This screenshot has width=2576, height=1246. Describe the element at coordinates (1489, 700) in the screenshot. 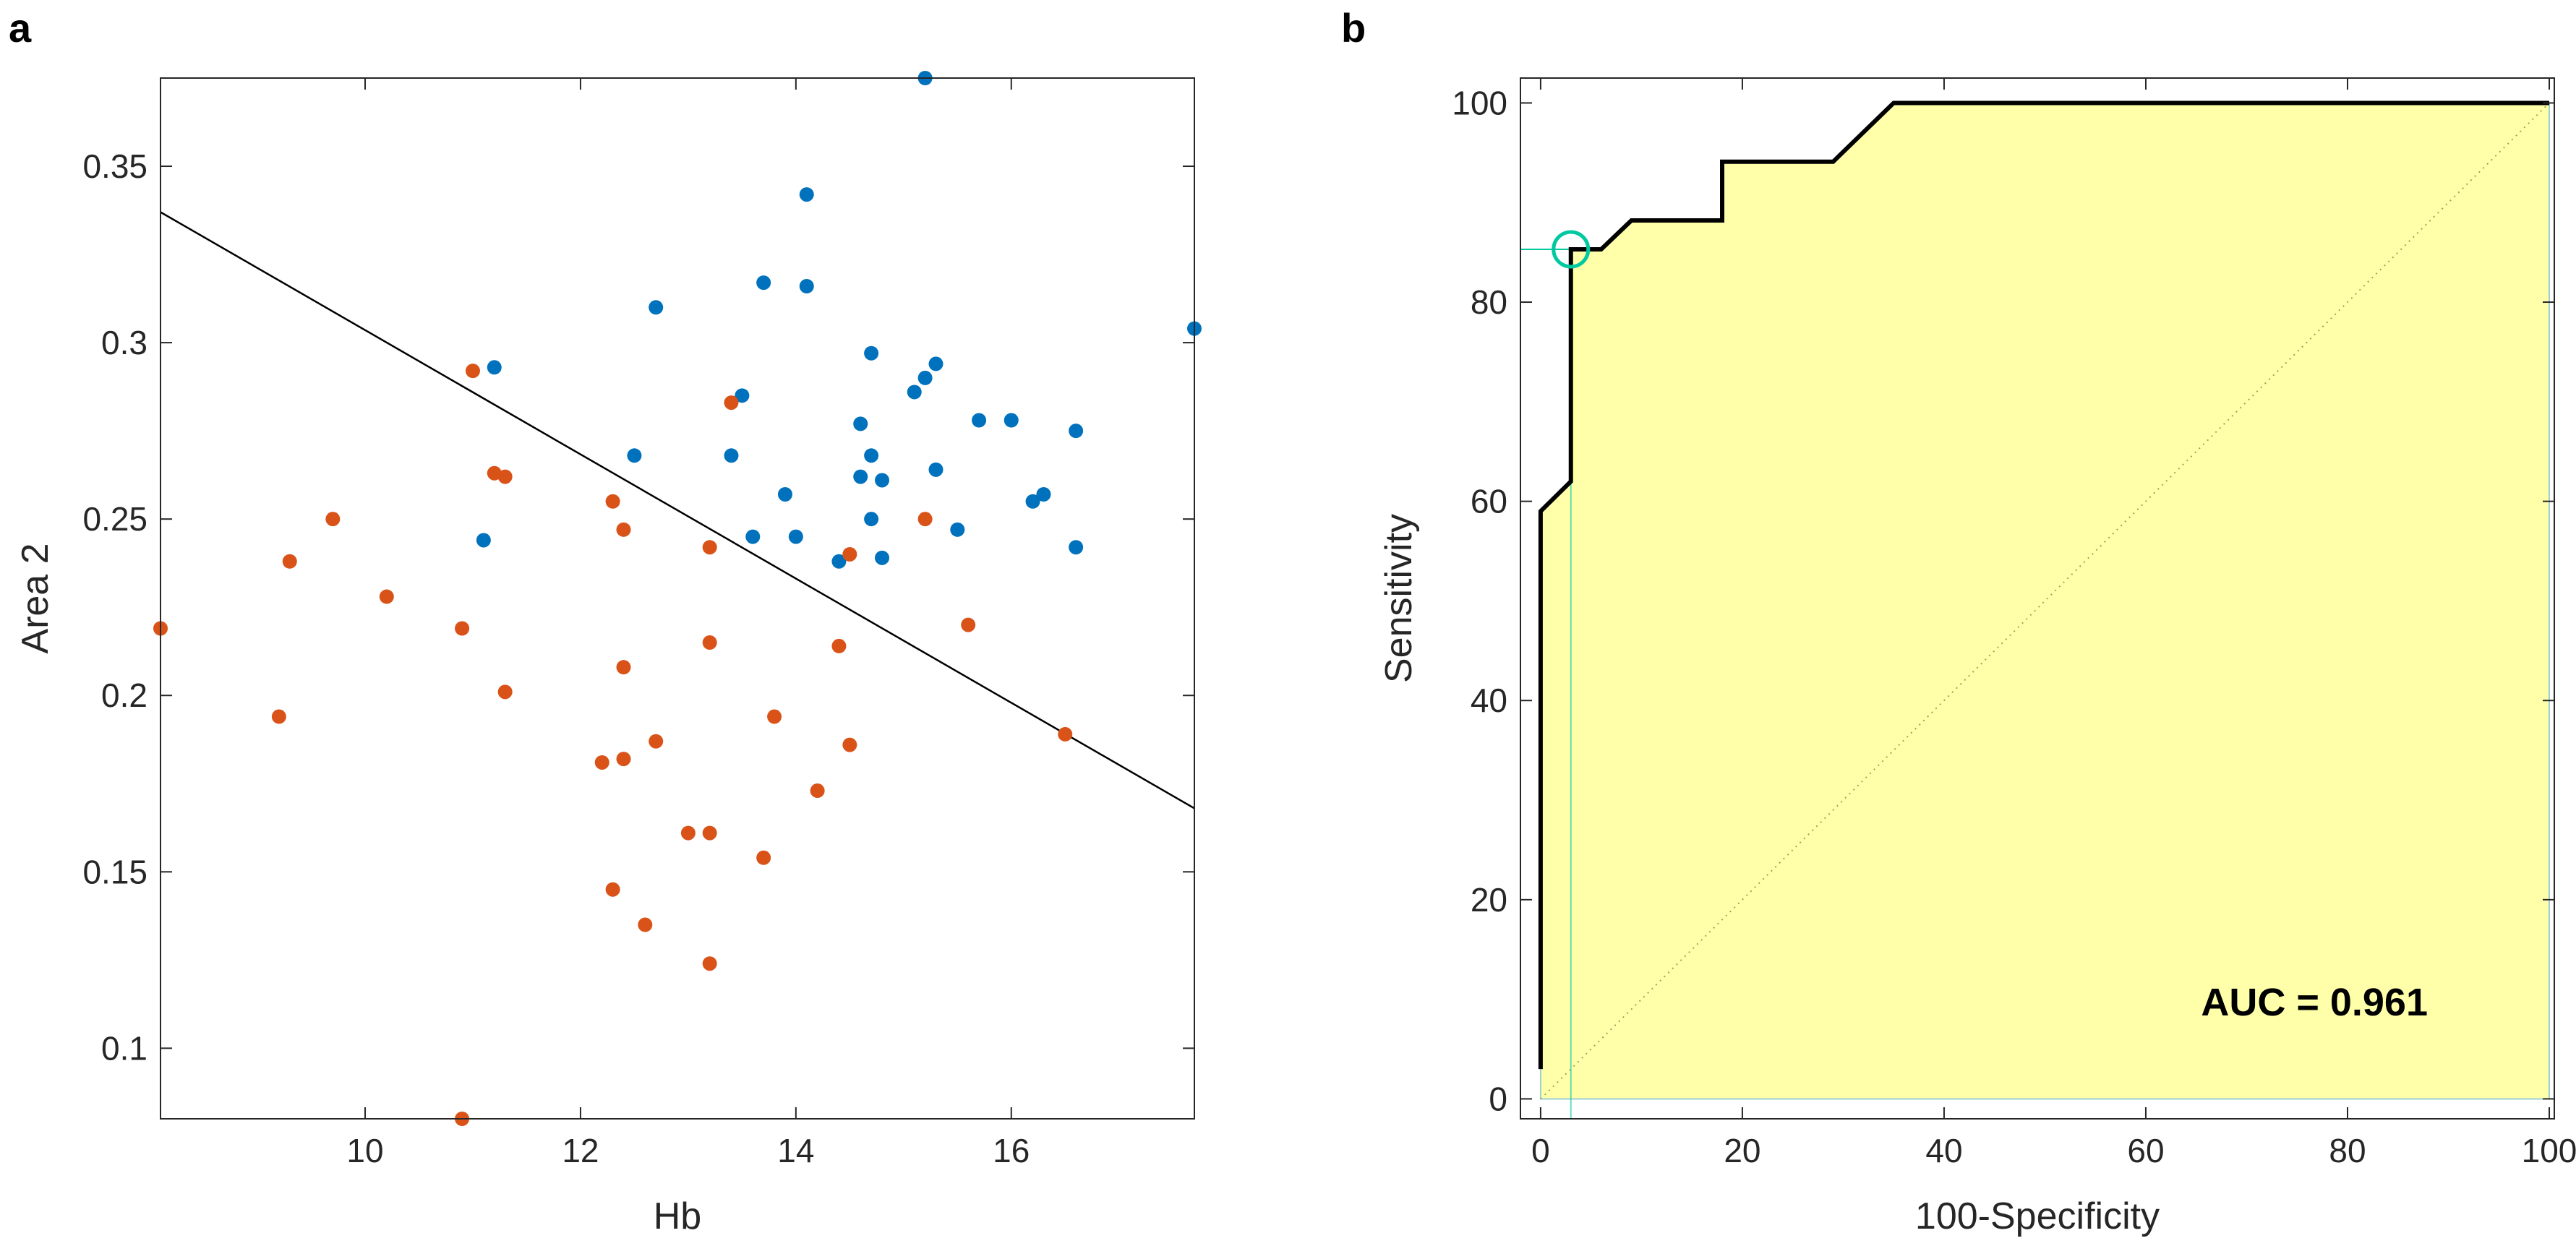

I see `y-tick-label: 40` at that location.